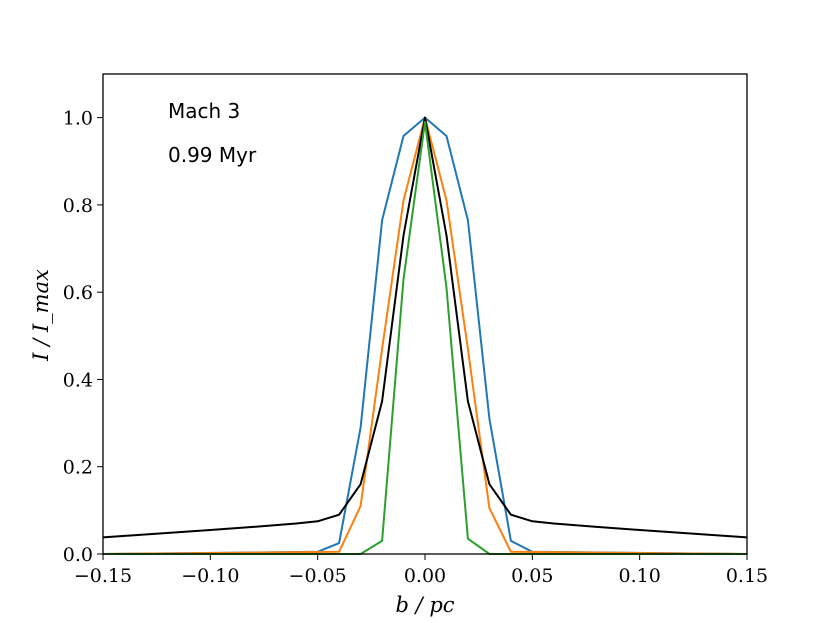 Image resolution: width=830 pixels, height=623 pixels. What do you see at coordinates (78, 380) in the screenshot?
I see `y-tick-label: 0.4` at bounding box center [78, 380].